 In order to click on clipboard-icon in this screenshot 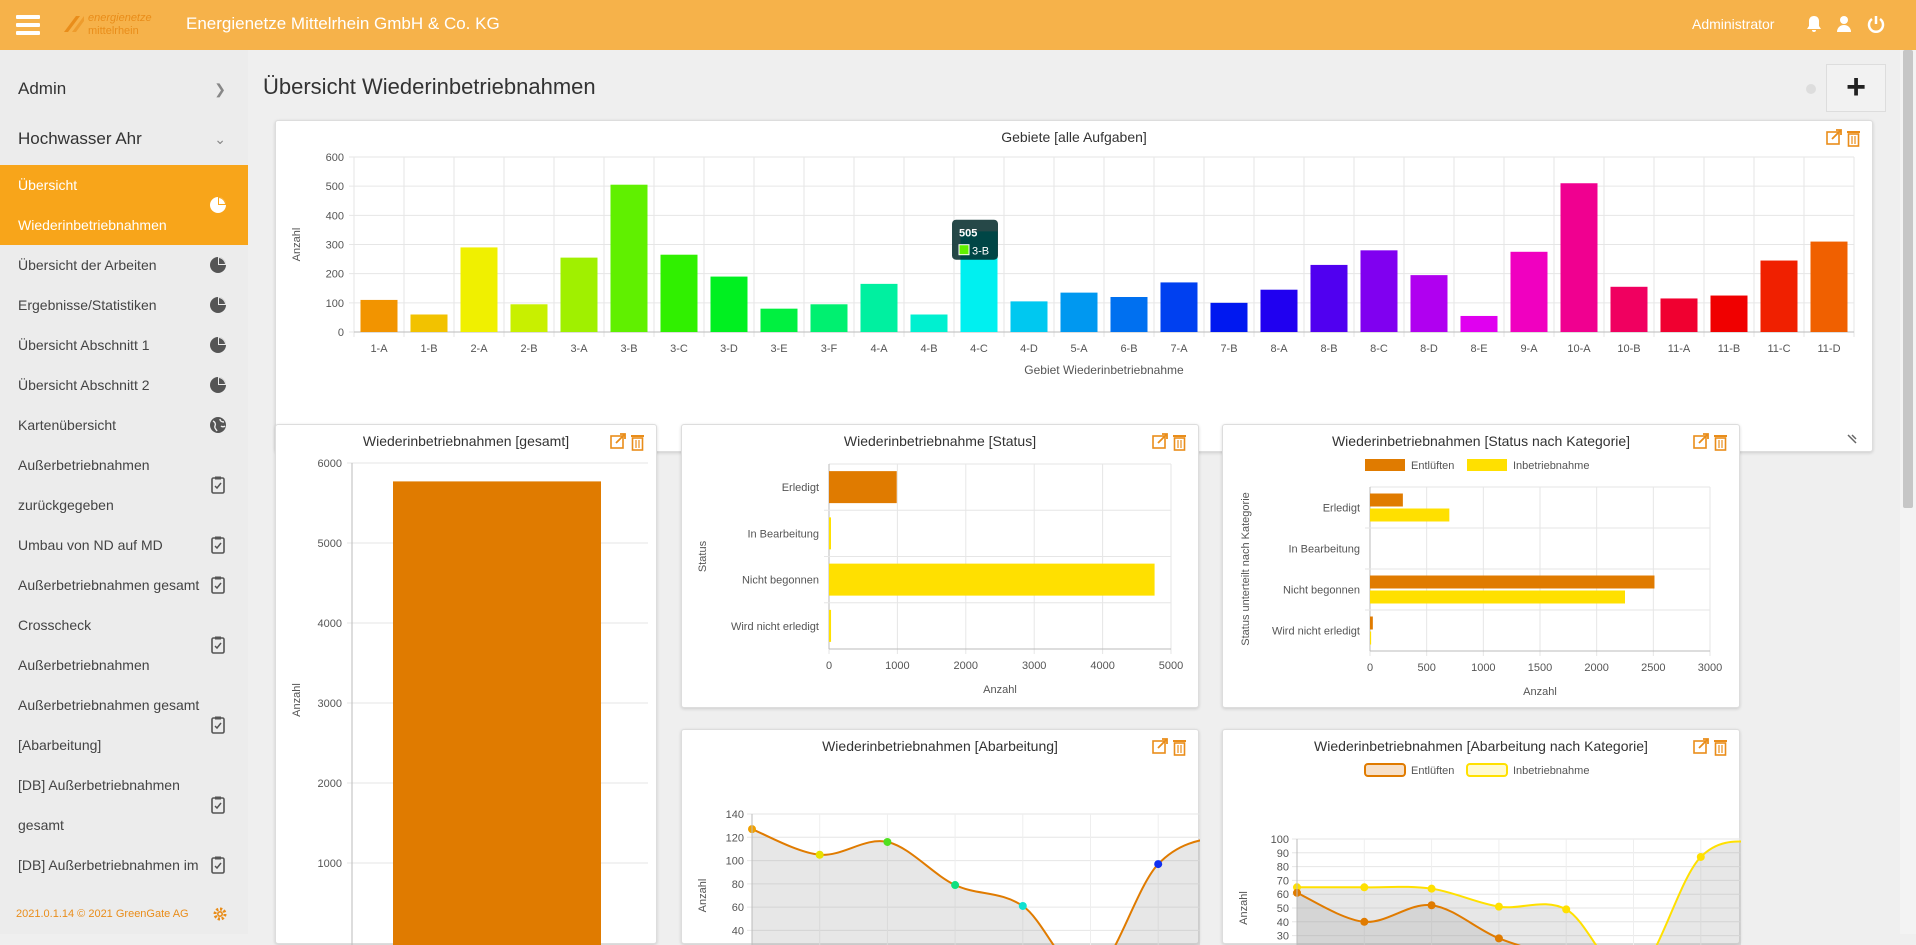, I will do `click(218, 485)`.